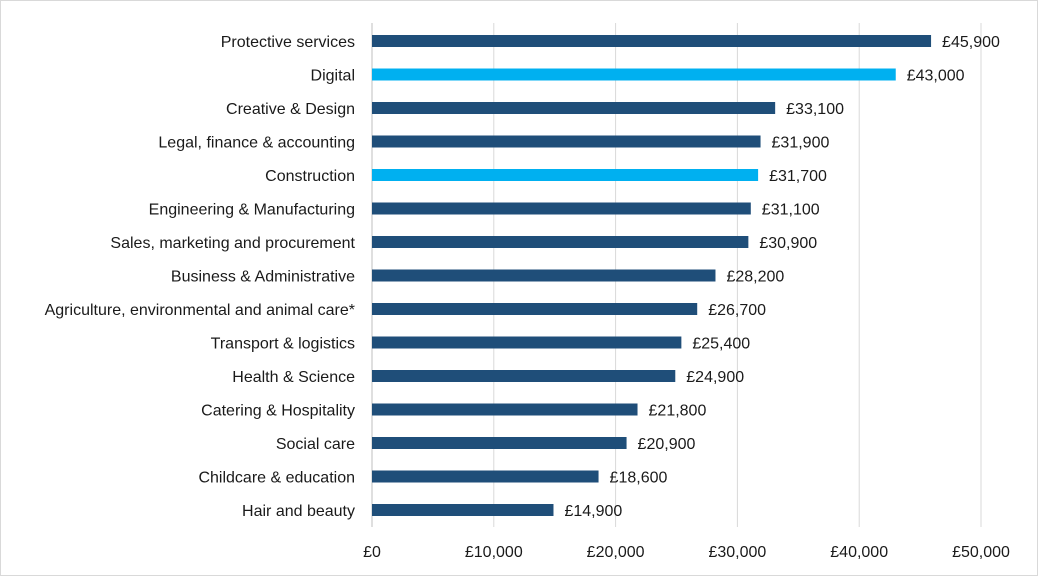 The width and height of the screenshot is (1038, 576). Describe the element at coordinates (788, 243) in the screenshot. I see `data-label: £30,900` at that location.